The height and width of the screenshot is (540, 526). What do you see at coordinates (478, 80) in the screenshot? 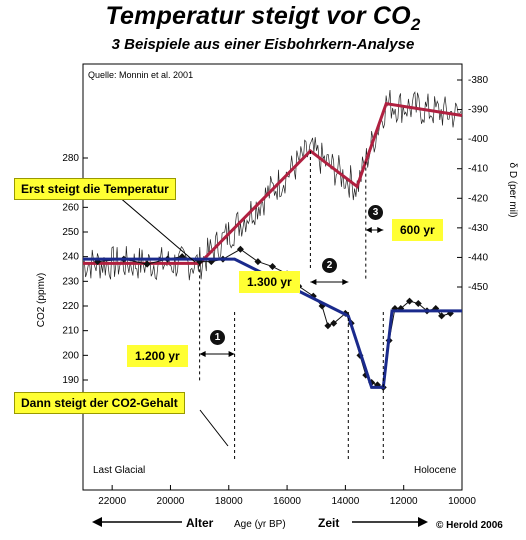
I see `dd-tick-label: -380` at bounding box center [478, 80].